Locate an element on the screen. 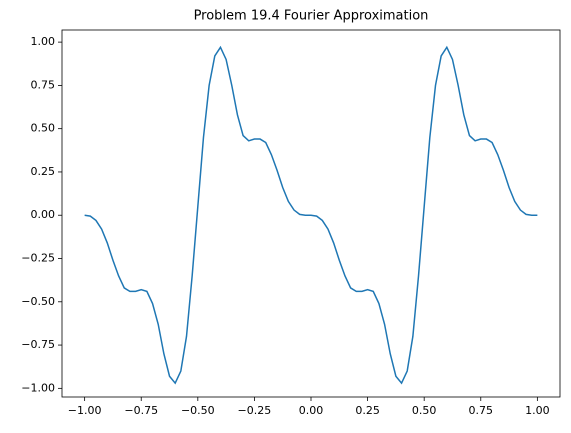  x-tick-label: 0.50 is located at coordinates (424, 410).